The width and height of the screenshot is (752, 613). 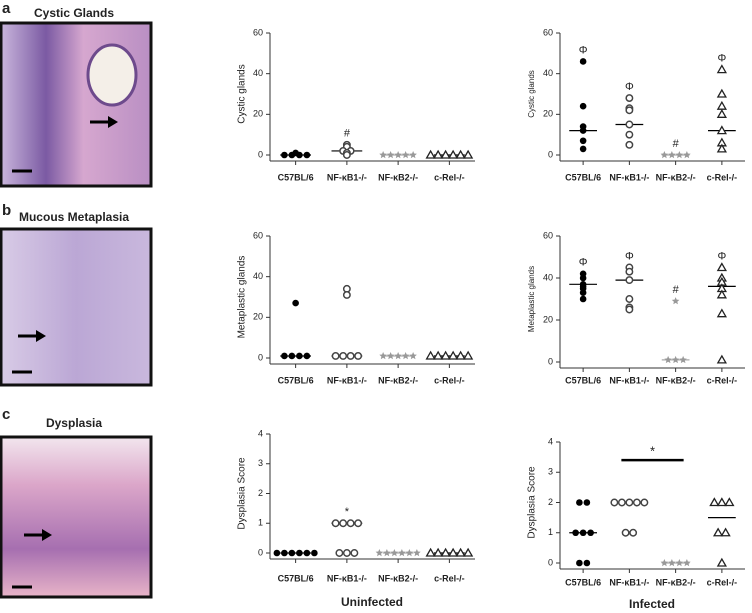 What do you see at coordinates (6, 8) in the screenshot?
I see `panel-letter: a` at bounding box center [6, 8].